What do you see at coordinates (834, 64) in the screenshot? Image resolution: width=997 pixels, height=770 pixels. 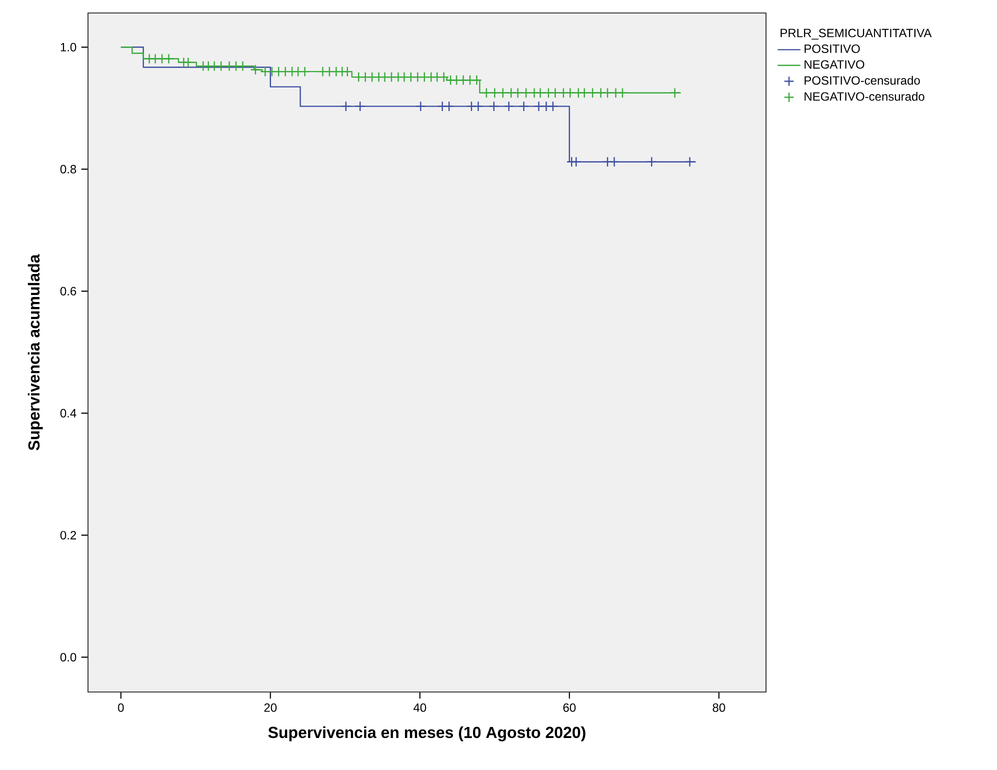 I see `legend-label: NEGATIVO` at bounding box center [834, 64].